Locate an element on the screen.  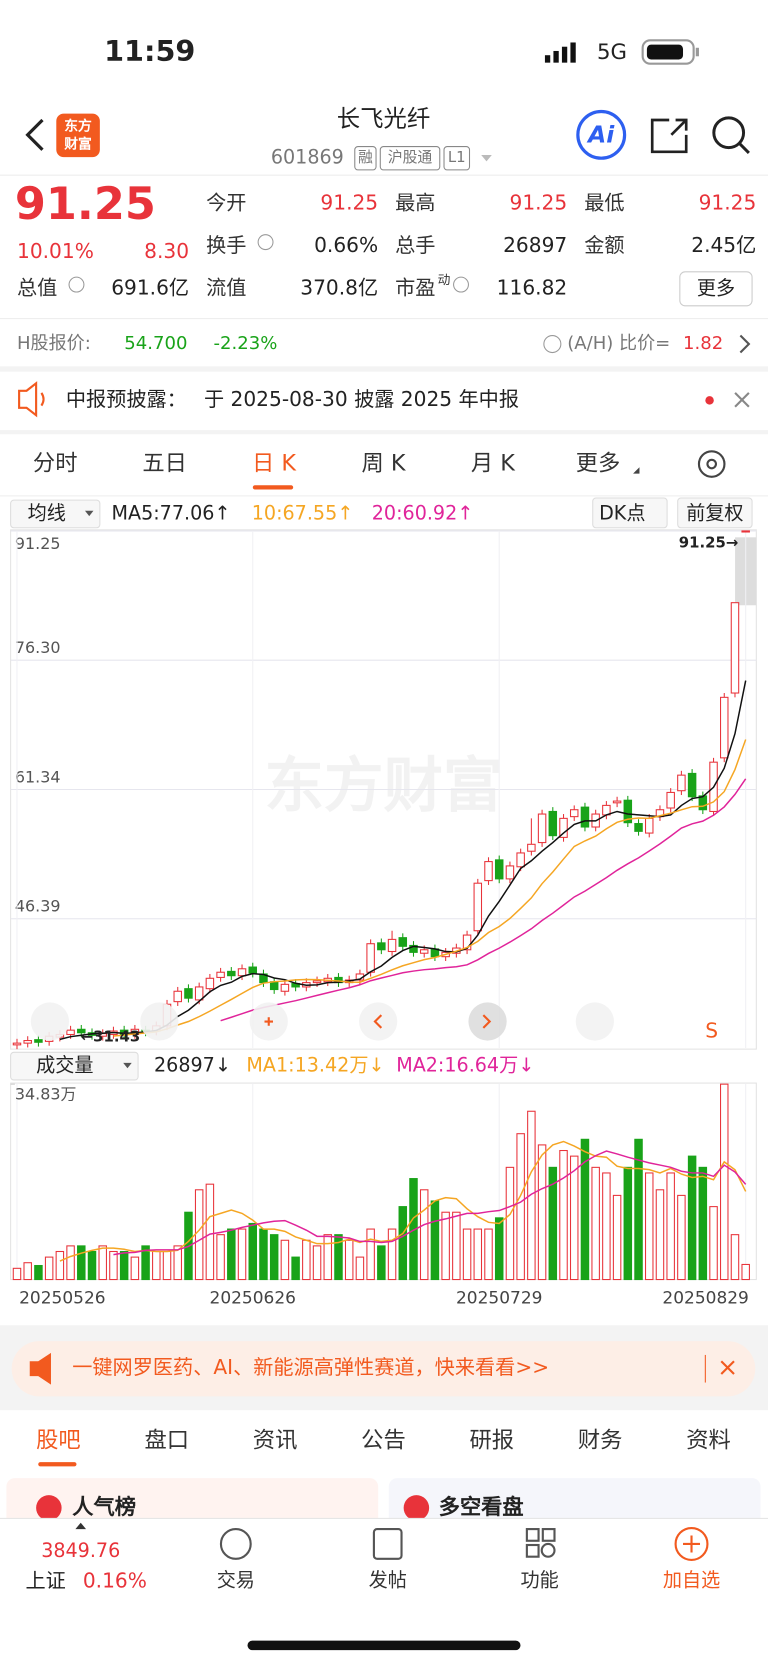
ad-close is located at coordinates (727, 1367).